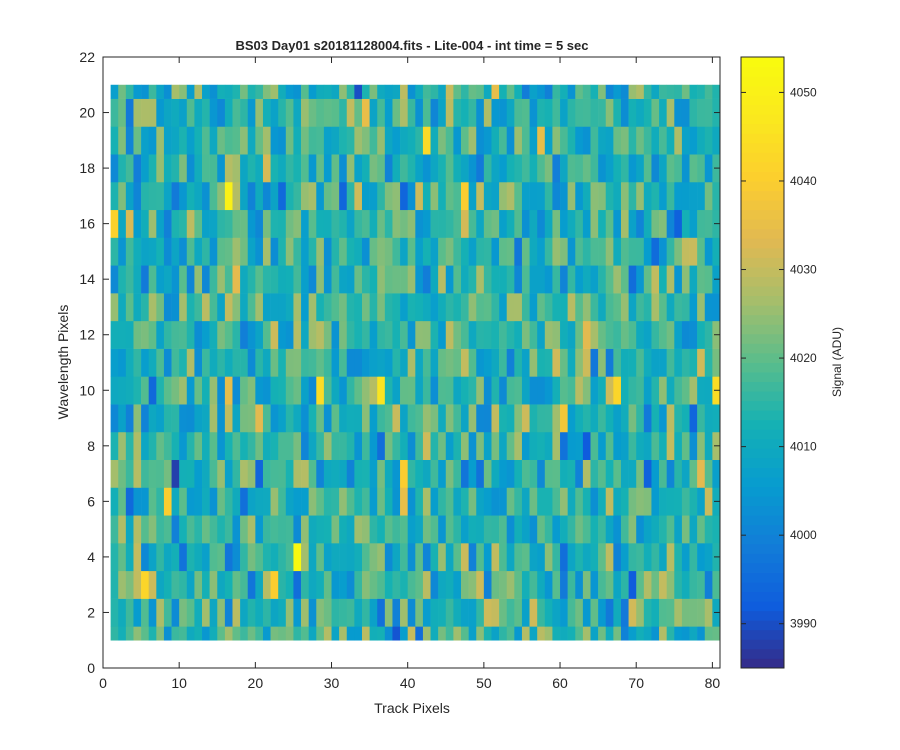  What do you see at coordinates (91, 501) in the screenshot?
I see `y-tick-label: 6` at bounding box center [91, 501].